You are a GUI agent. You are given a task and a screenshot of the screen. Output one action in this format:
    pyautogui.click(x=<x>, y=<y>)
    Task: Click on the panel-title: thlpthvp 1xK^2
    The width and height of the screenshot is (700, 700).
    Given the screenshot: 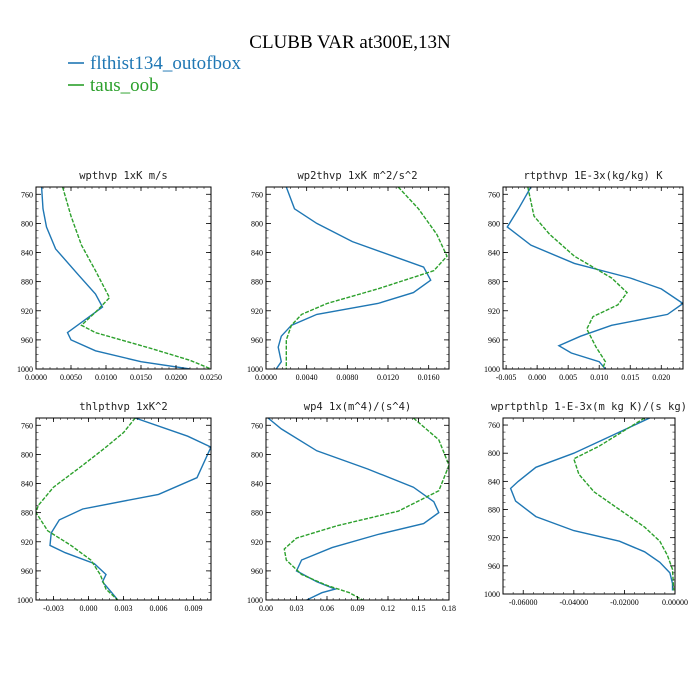 What is the action you would take?
    pyautogui.click(x=123, y=407)
    